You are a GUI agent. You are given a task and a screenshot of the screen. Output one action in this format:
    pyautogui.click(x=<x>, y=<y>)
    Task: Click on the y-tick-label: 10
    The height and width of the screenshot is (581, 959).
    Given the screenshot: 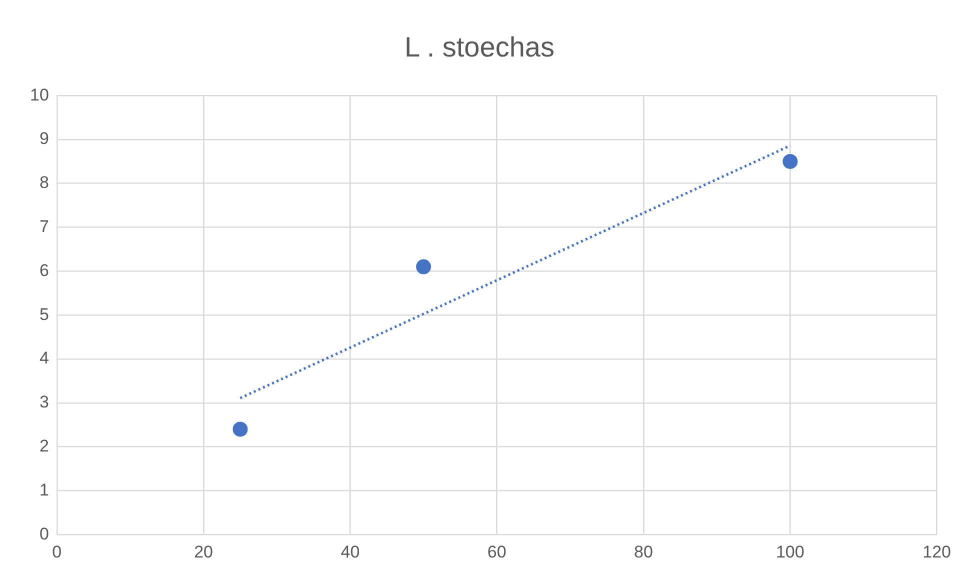 What is the action you would take?
    pyautogui.click(x=39, y=94)
    